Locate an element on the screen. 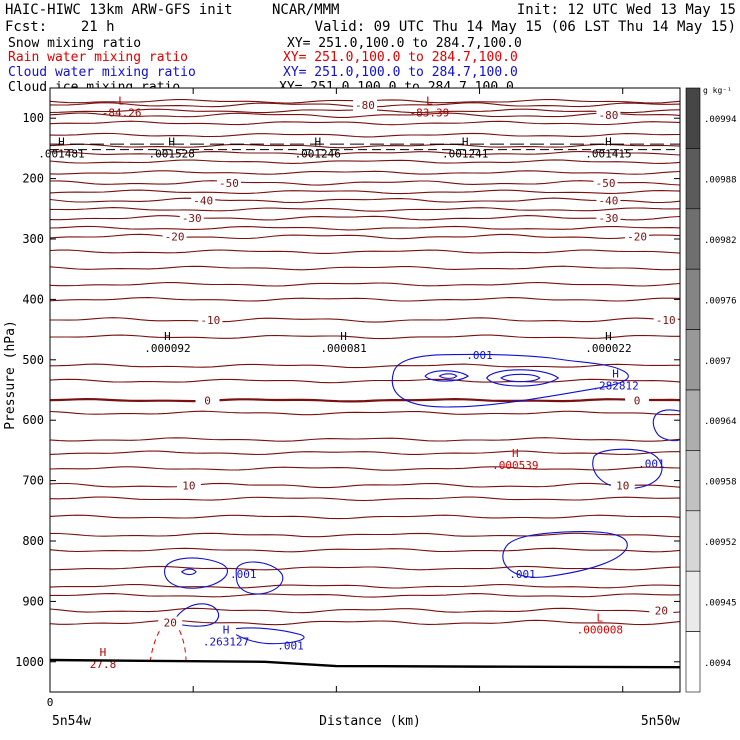  isotherm-label: -80 is located at coordinates (365, 105).